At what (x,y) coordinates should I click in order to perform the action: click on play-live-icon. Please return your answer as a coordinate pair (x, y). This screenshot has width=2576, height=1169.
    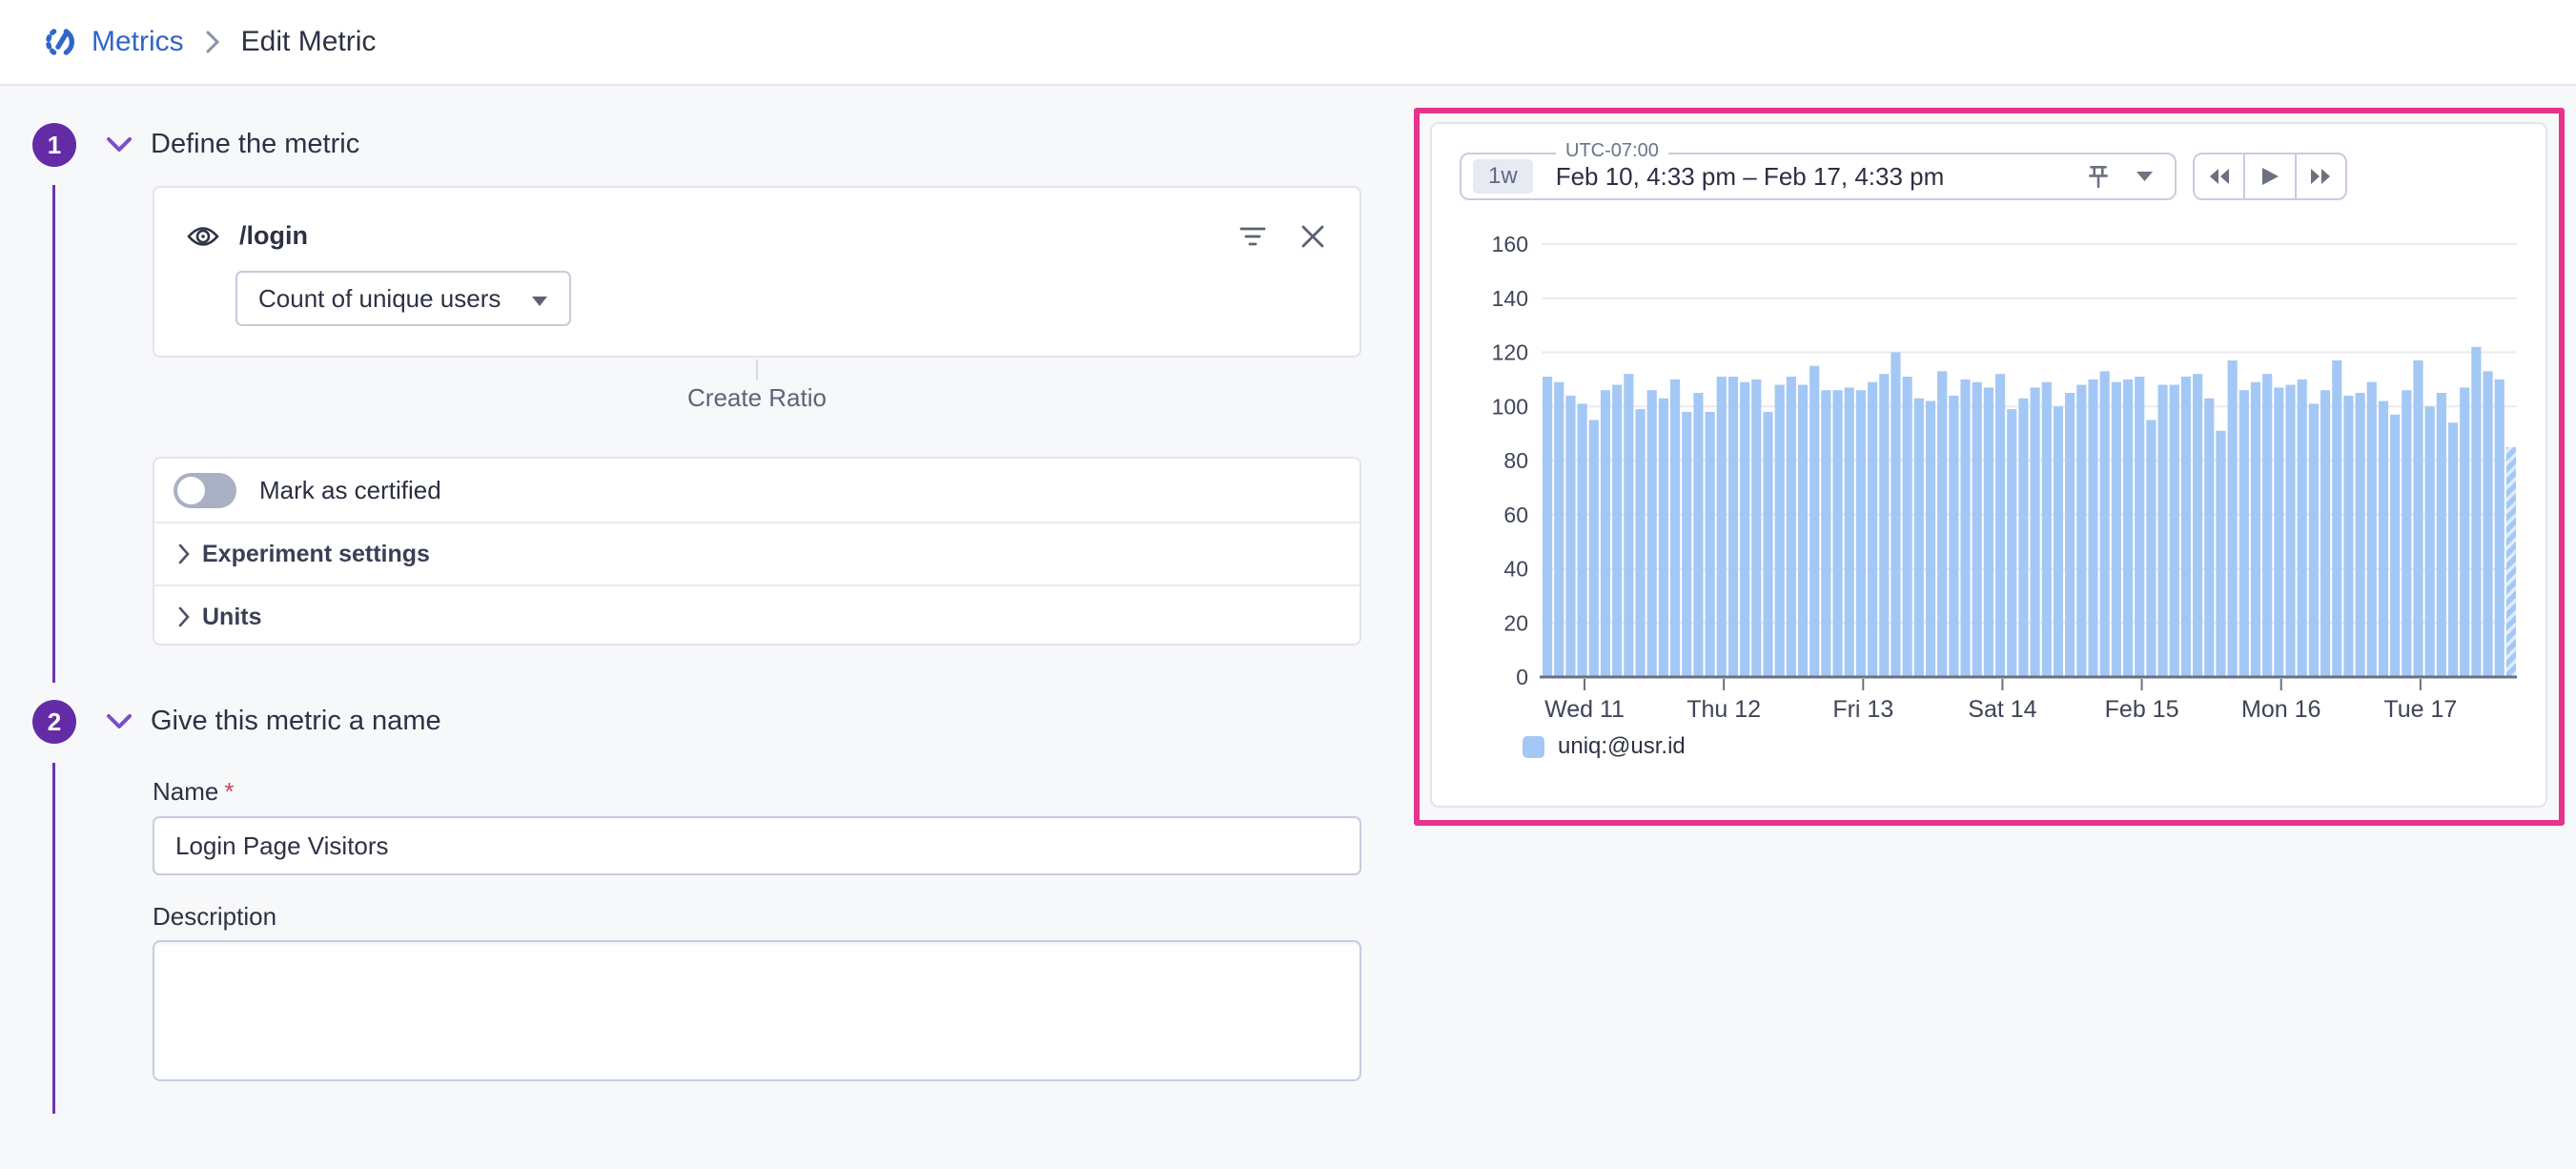
    Looking at the image, I should click on (2268, 176).